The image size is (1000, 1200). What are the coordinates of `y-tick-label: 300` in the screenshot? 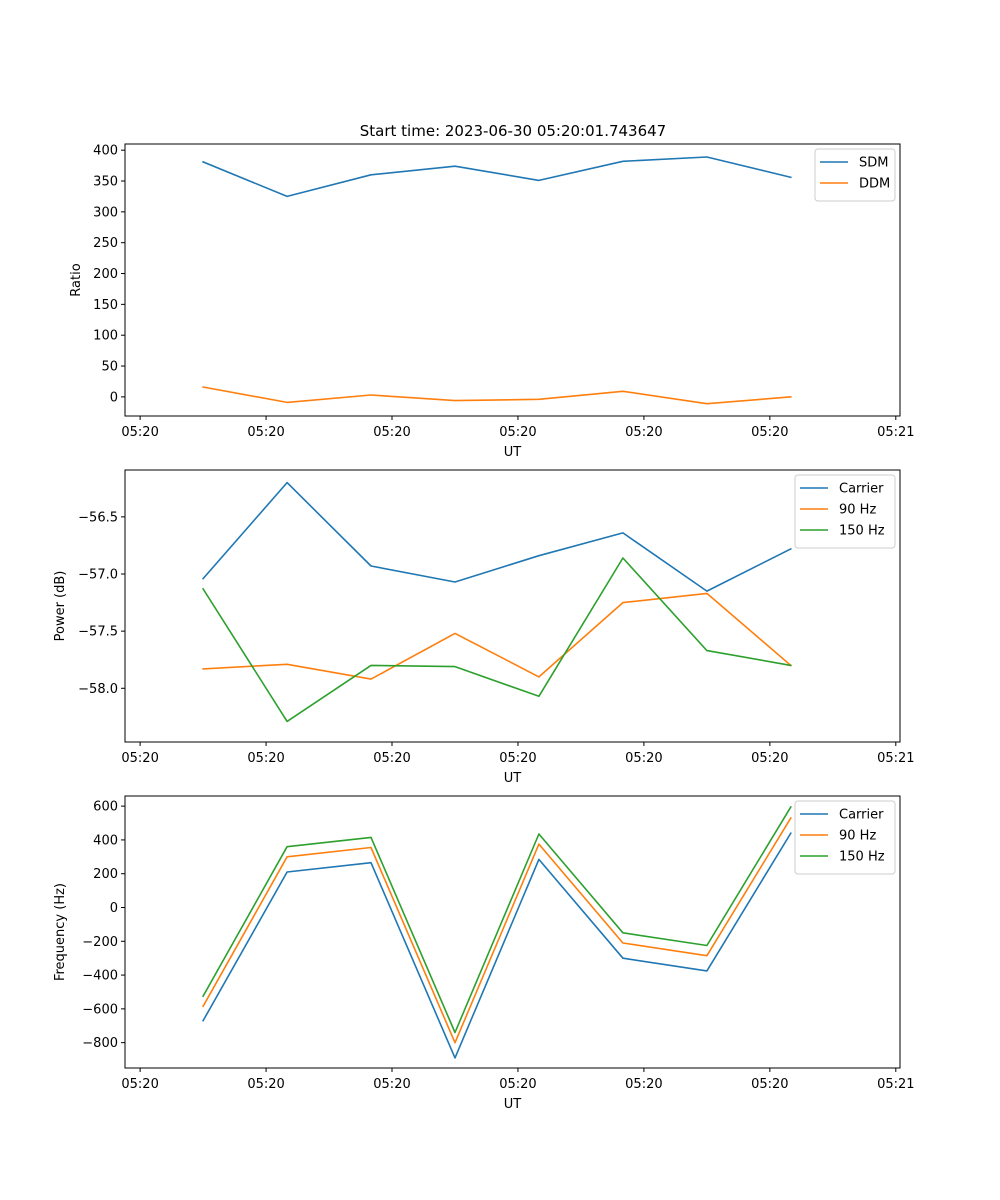 It's located at (105, 212).